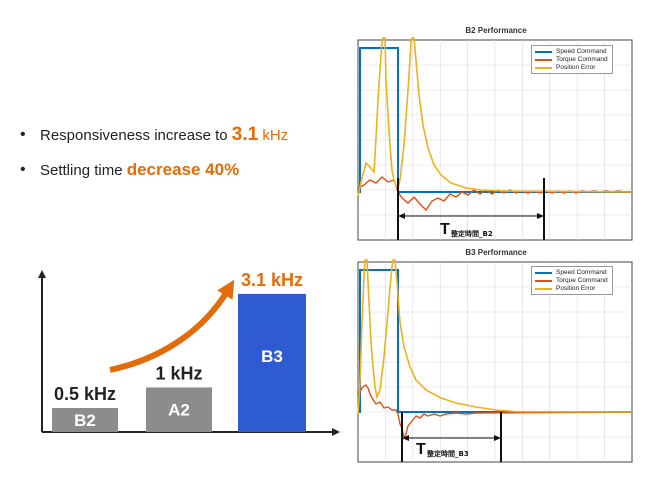 The width and height of the screenshot is (648, 488). I want to click on bar-value-b3: 3.1 kHz, so click(272, 280).